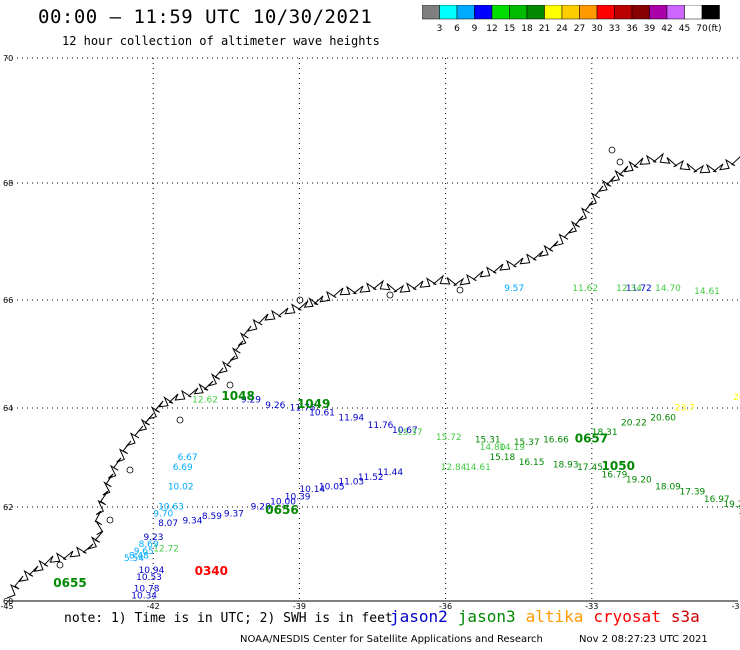  I want to click on lon-tick-label: -30, so click(735, 606).